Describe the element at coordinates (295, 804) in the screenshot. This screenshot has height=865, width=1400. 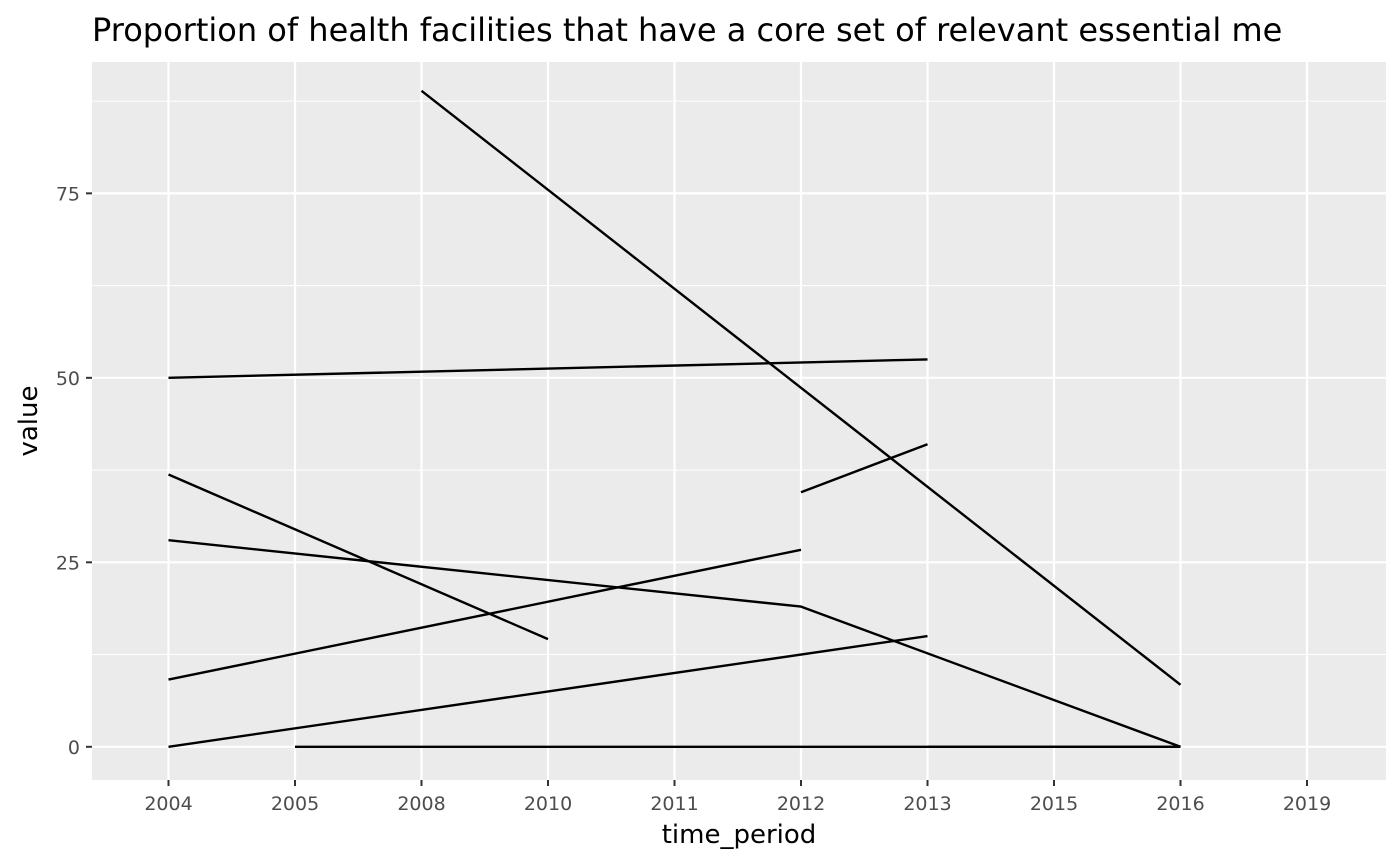
I see `x-tick-label: 2005` at that location.